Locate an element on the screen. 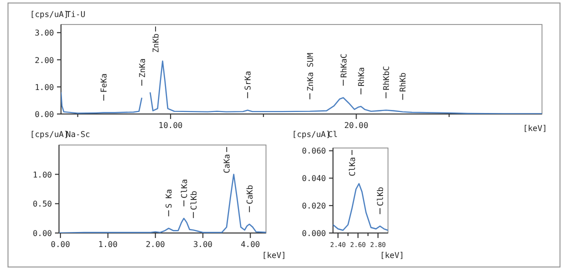 The width and height of the screenshot is (577, 272). annotation: RhKaC is located at coordinates (343, 65).